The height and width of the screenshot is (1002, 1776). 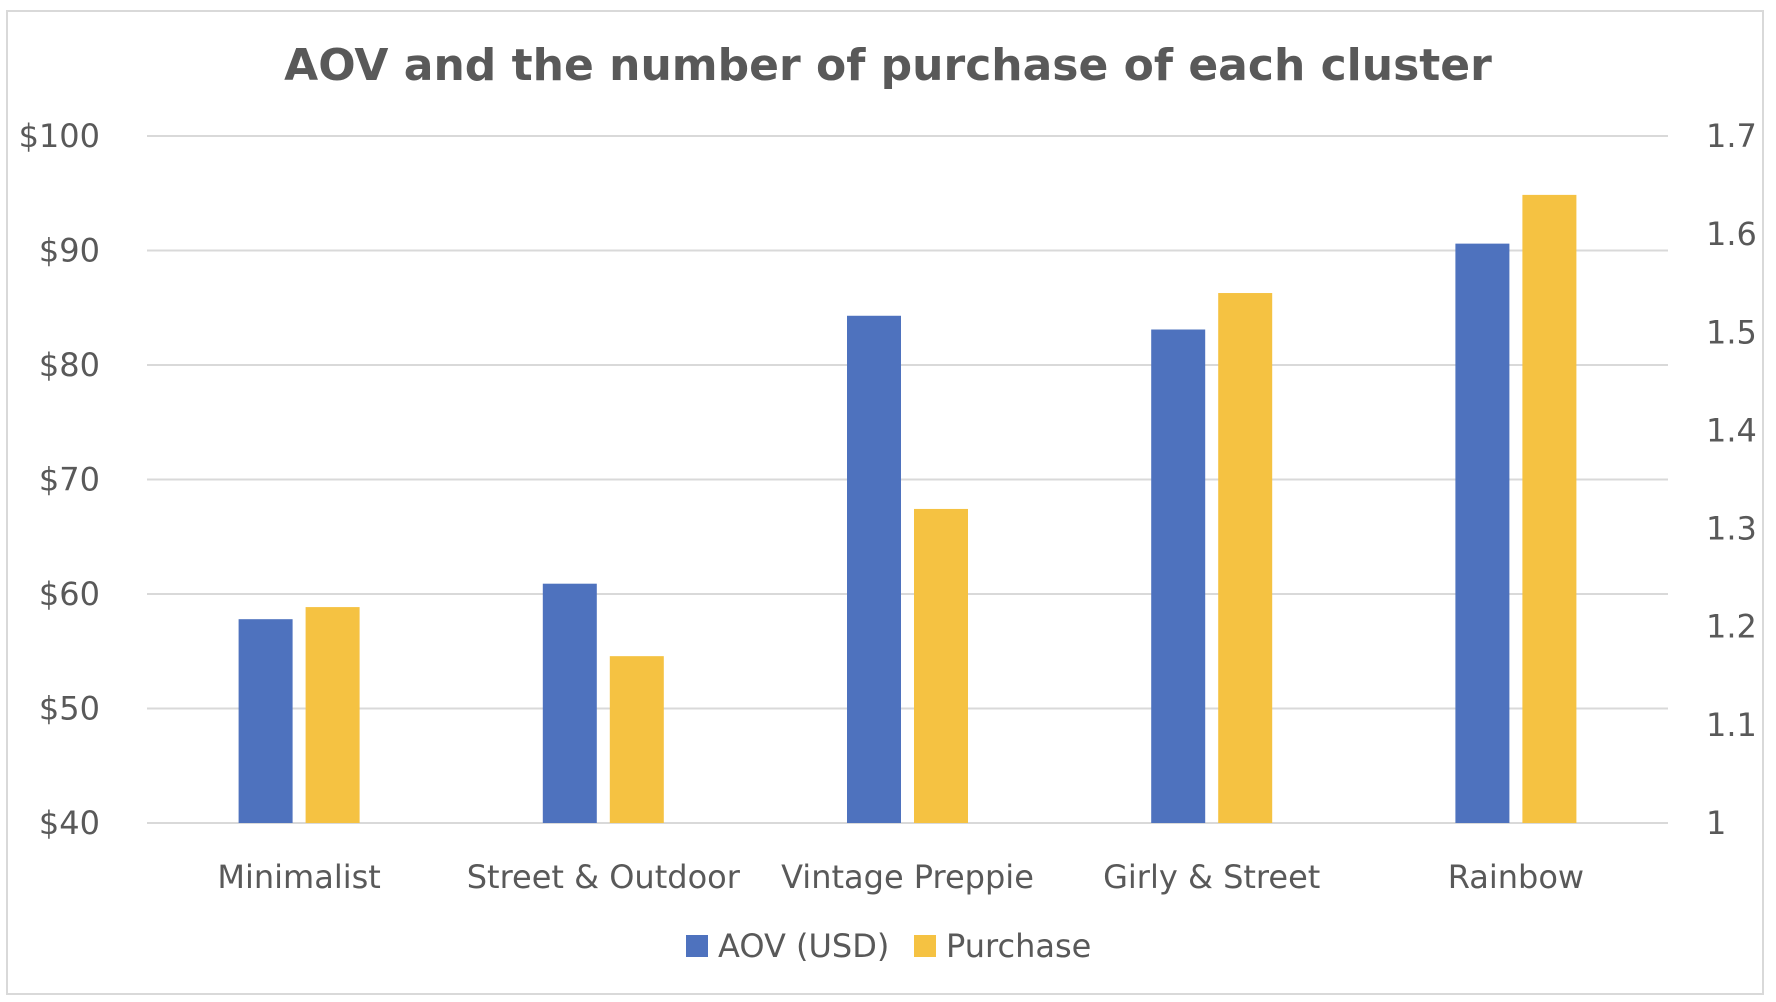 I want to click on bar-purchase-vintage-preppie, so click(x=941, y=665).